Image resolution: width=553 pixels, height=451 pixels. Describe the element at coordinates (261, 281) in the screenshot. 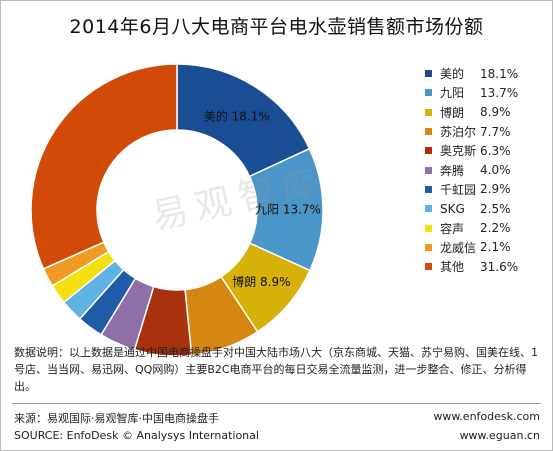

I see `slice-label-2: 博朗 8.9%` at that location.